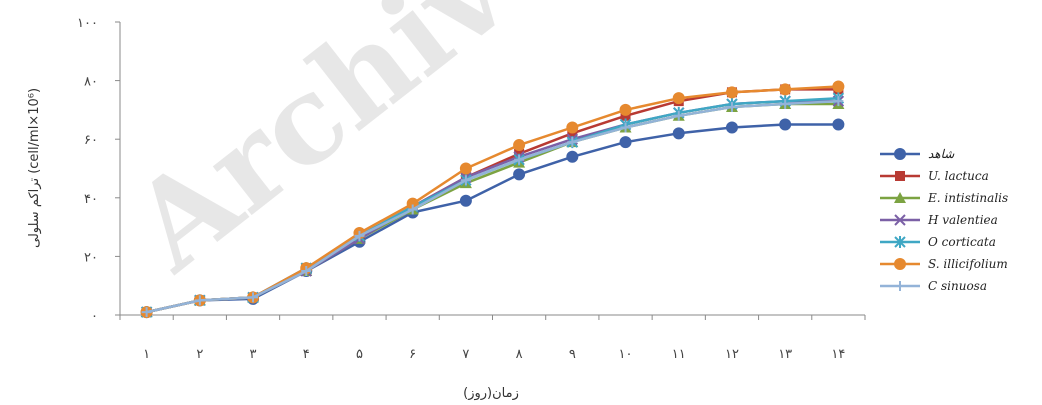  I want to click on x-tick-label: ١٢, so click(732, 354).